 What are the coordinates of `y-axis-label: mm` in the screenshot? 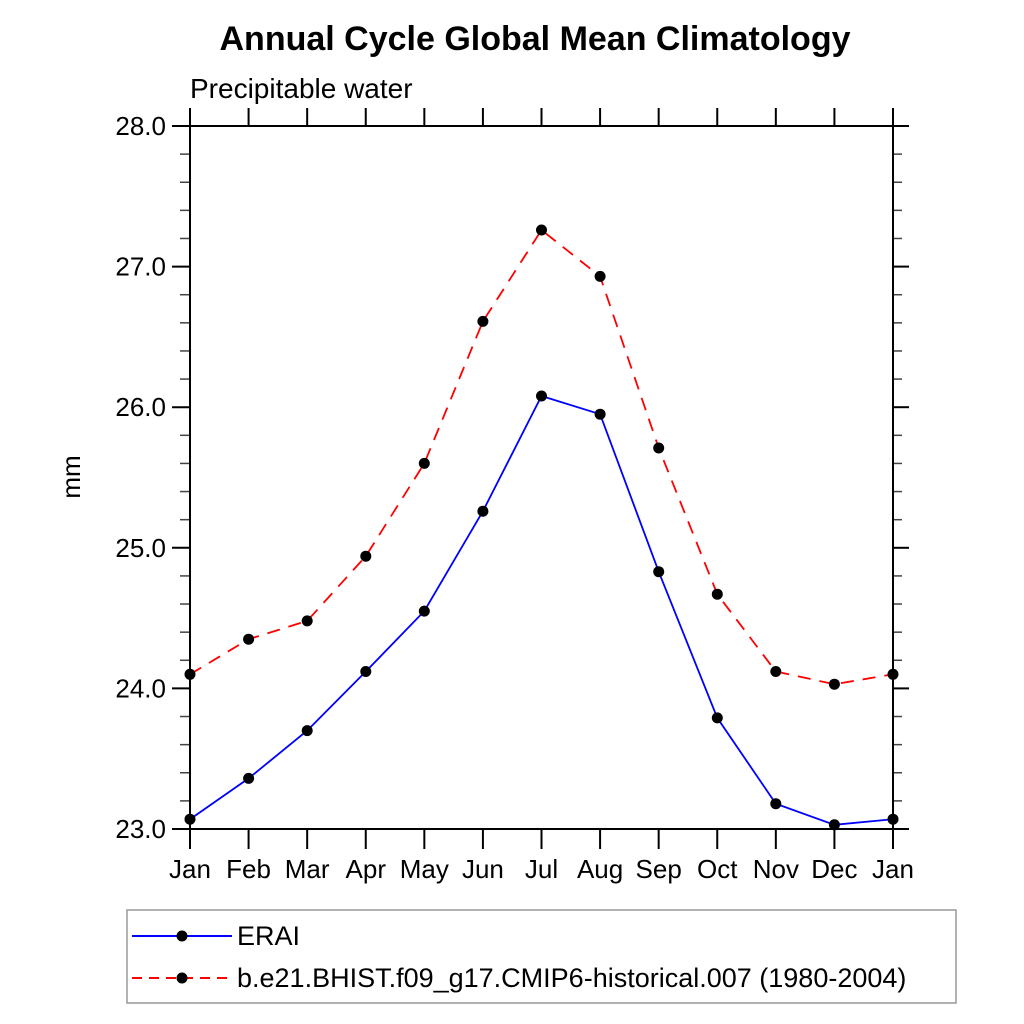 It's located at (71, 476).